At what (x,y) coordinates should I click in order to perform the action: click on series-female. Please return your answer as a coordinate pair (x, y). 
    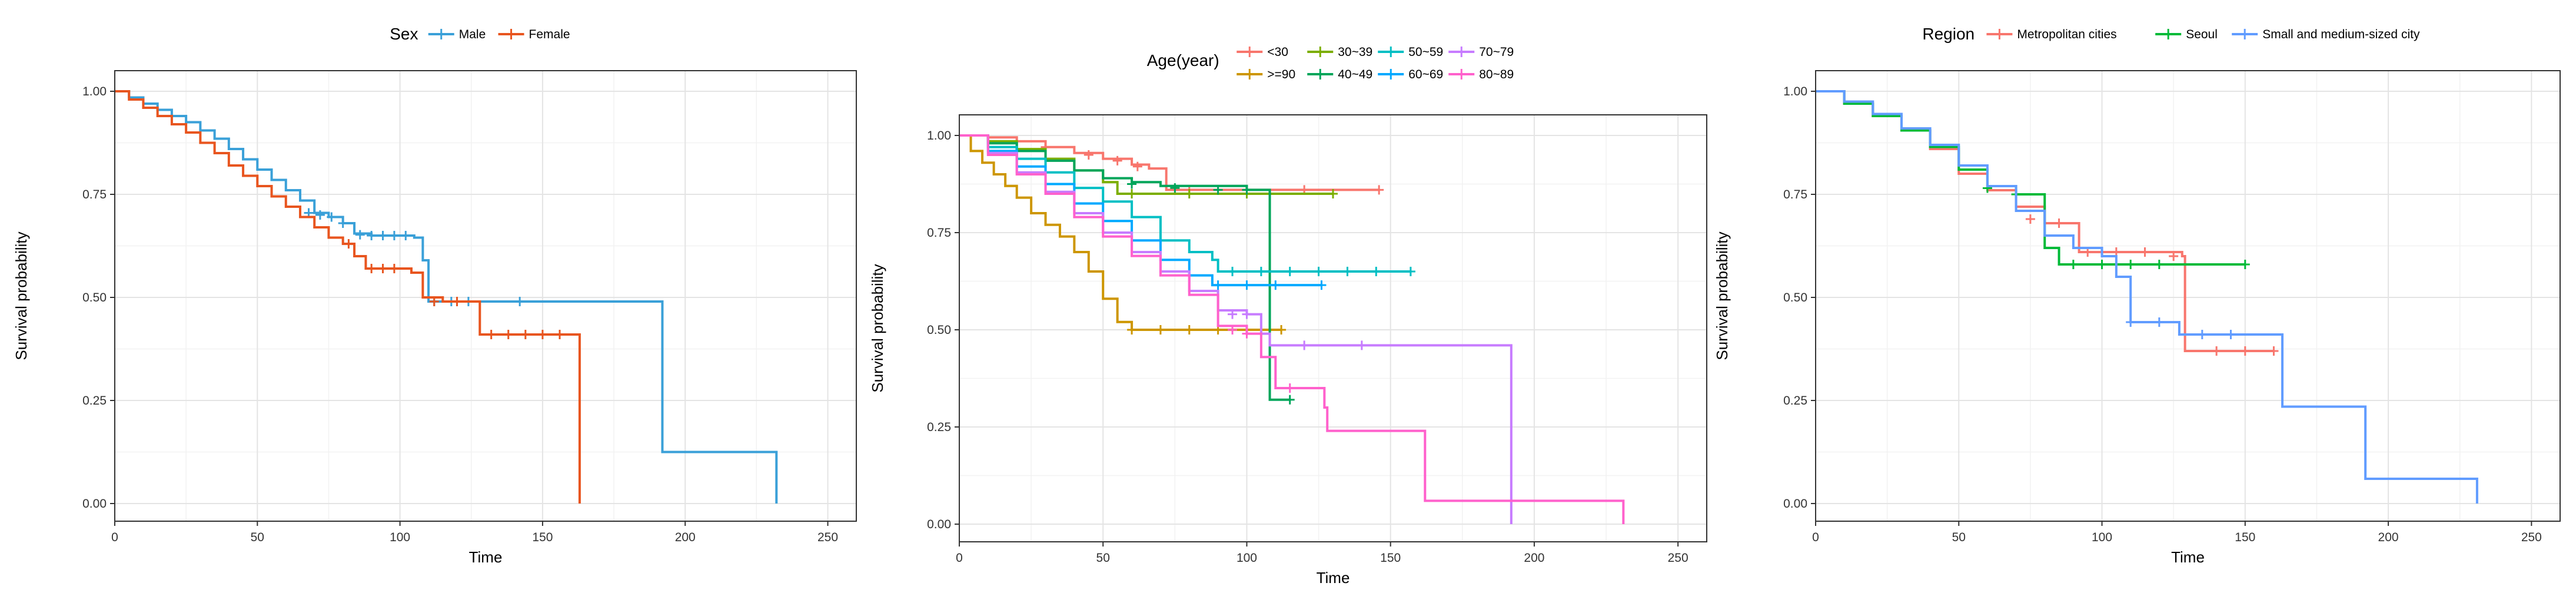
    Looking at the image, I should click on (348, 297).